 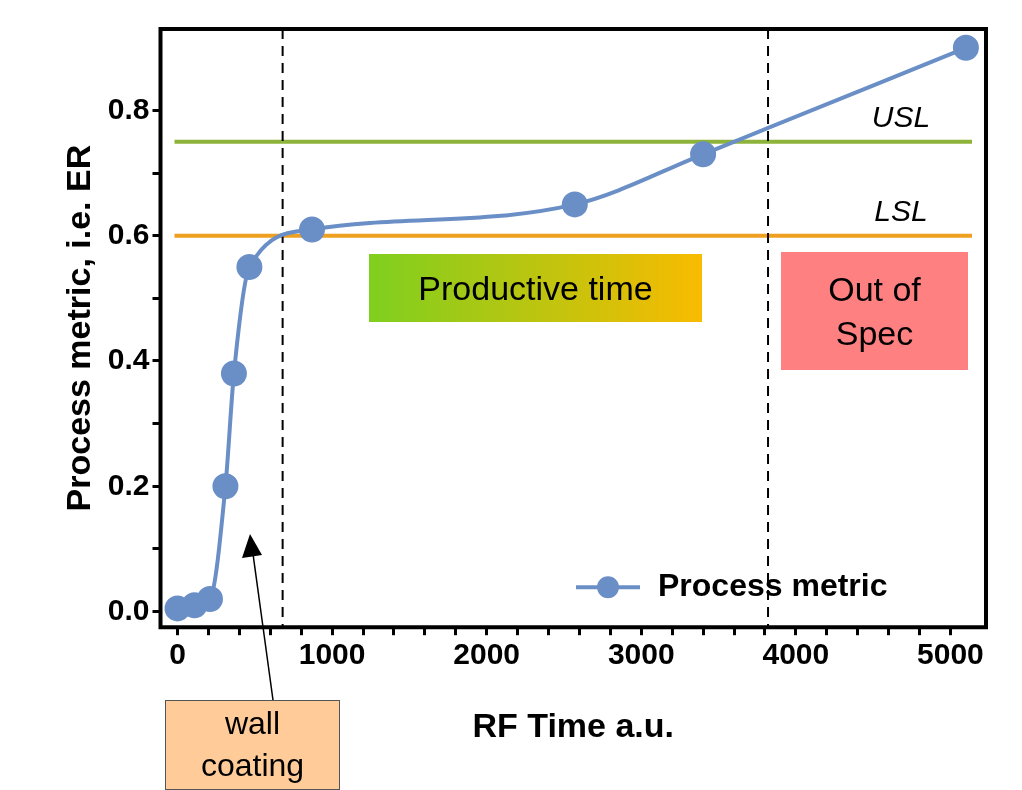 I want to click on y-tick-label: 0.2, so click(x=128, y=484).